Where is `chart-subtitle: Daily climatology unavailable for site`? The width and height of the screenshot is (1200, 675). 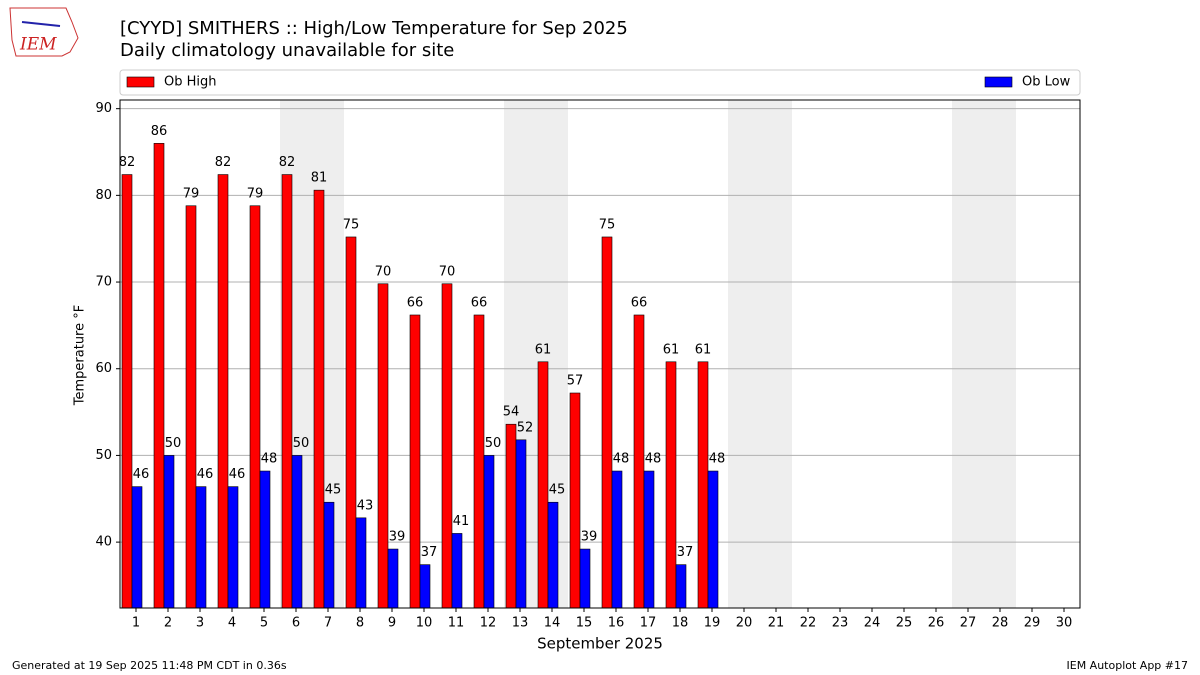
chart-subtitle: Daily climatology unavailable for site is located at coordinates (287, 50).